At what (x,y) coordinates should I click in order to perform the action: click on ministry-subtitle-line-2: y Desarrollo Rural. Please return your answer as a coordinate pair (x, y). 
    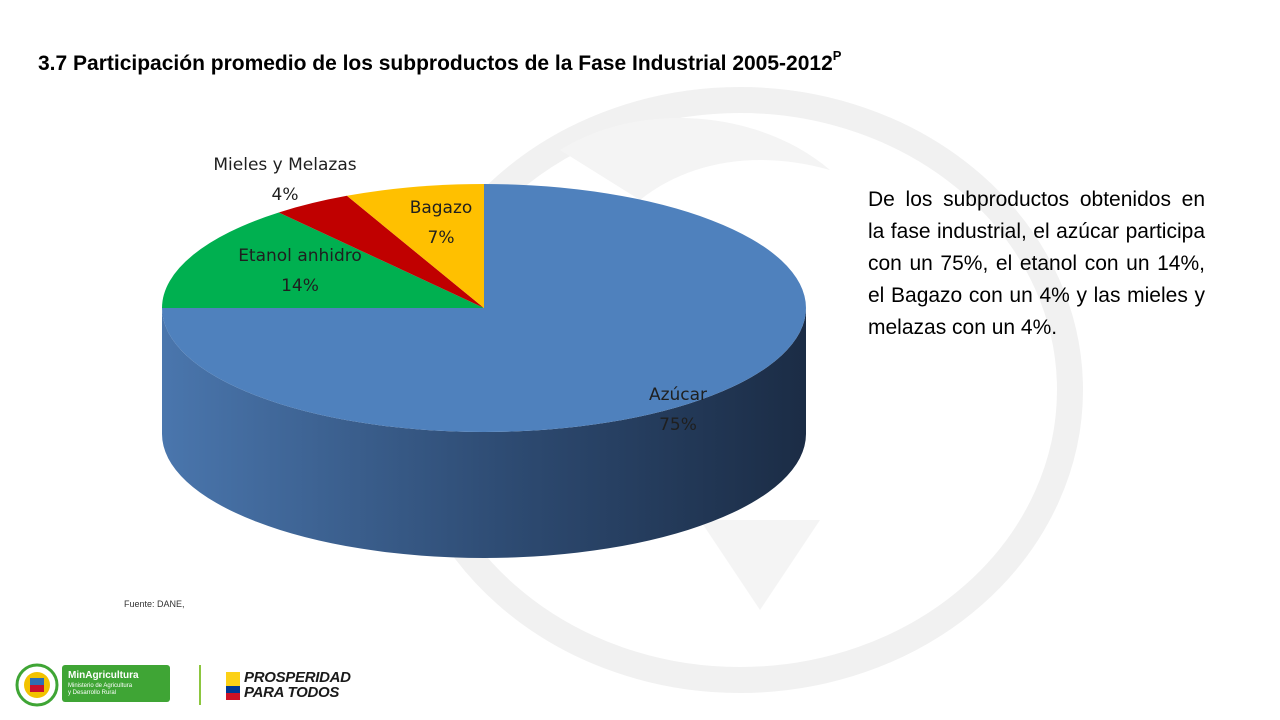
    Looking at the image, I should click on (92, 693).